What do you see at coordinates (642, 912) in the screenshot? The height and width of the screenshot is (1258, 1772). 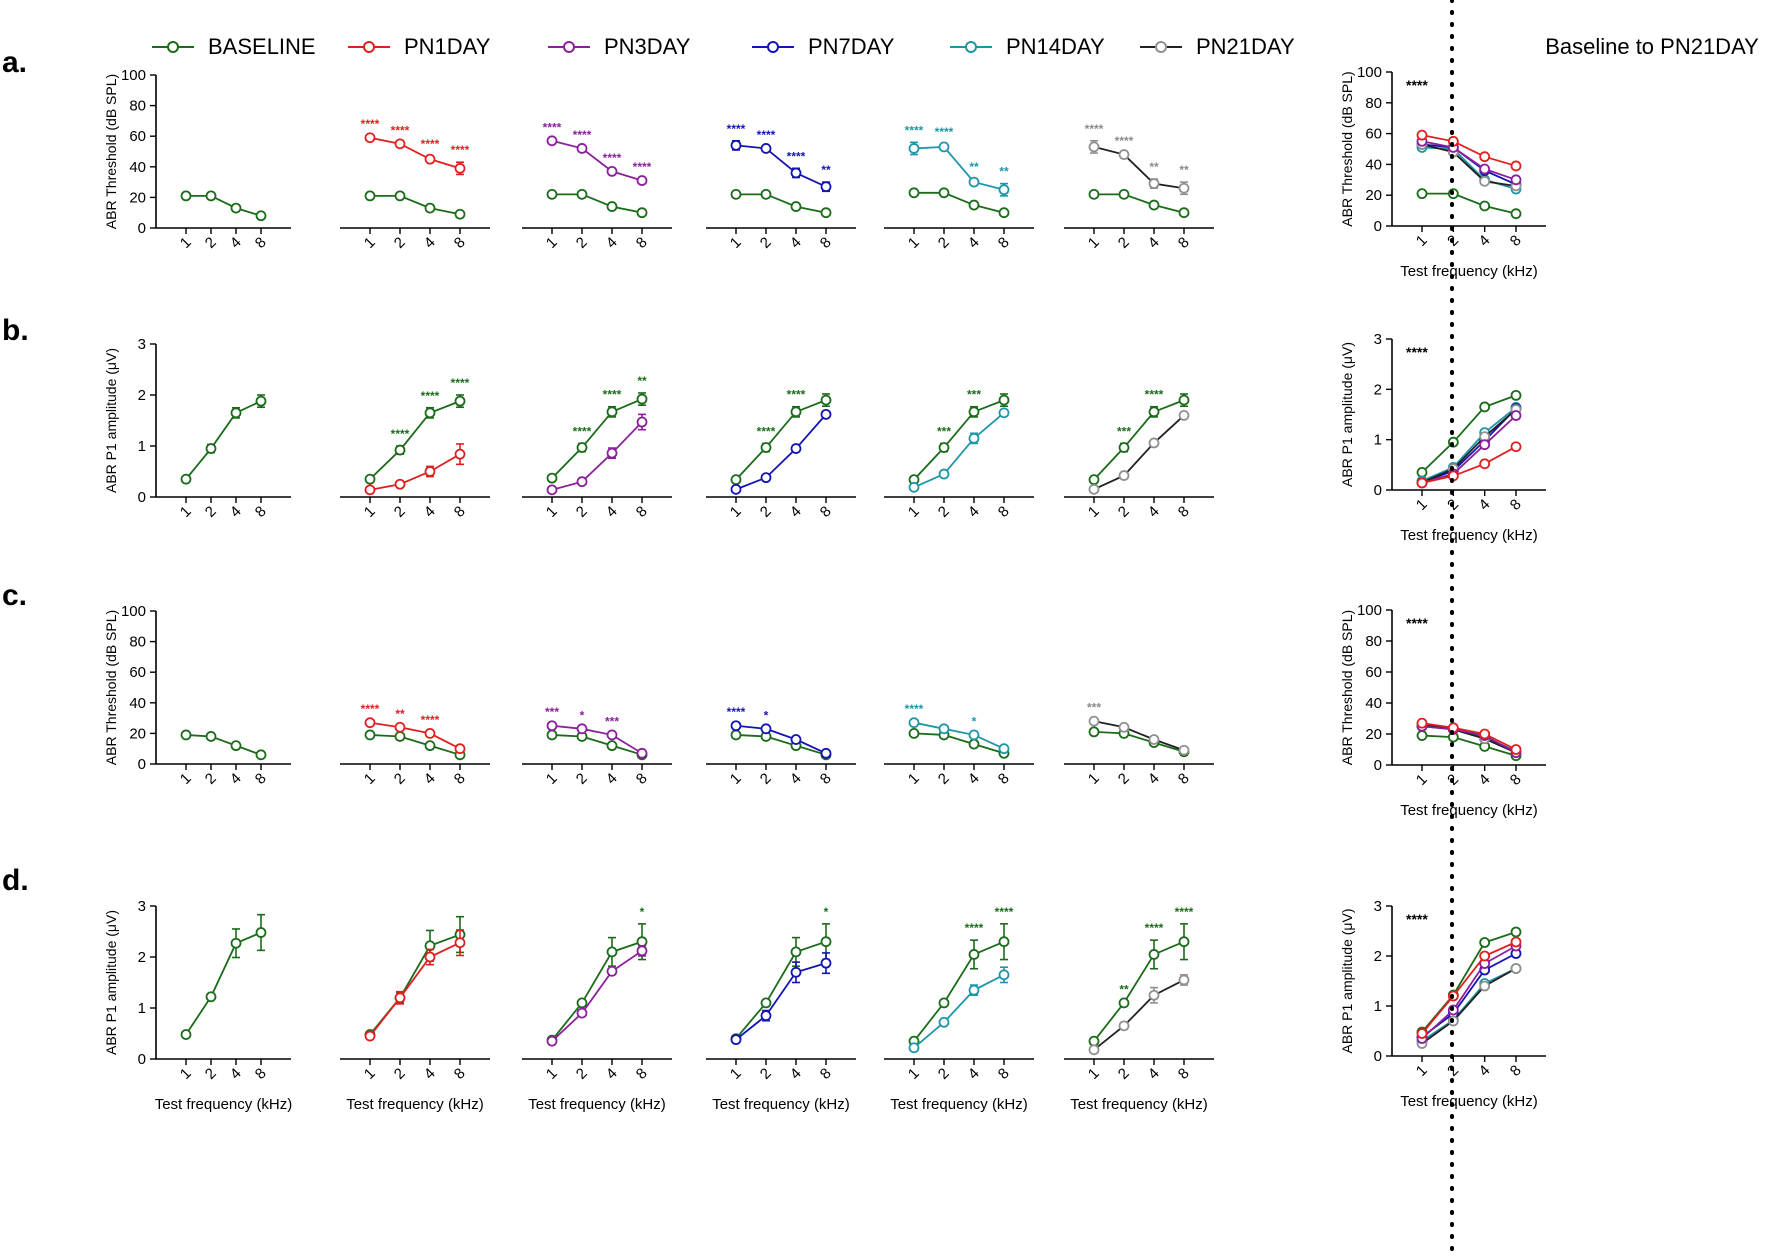 I see `significance-annotation: *` at bounding box center [642, 912].